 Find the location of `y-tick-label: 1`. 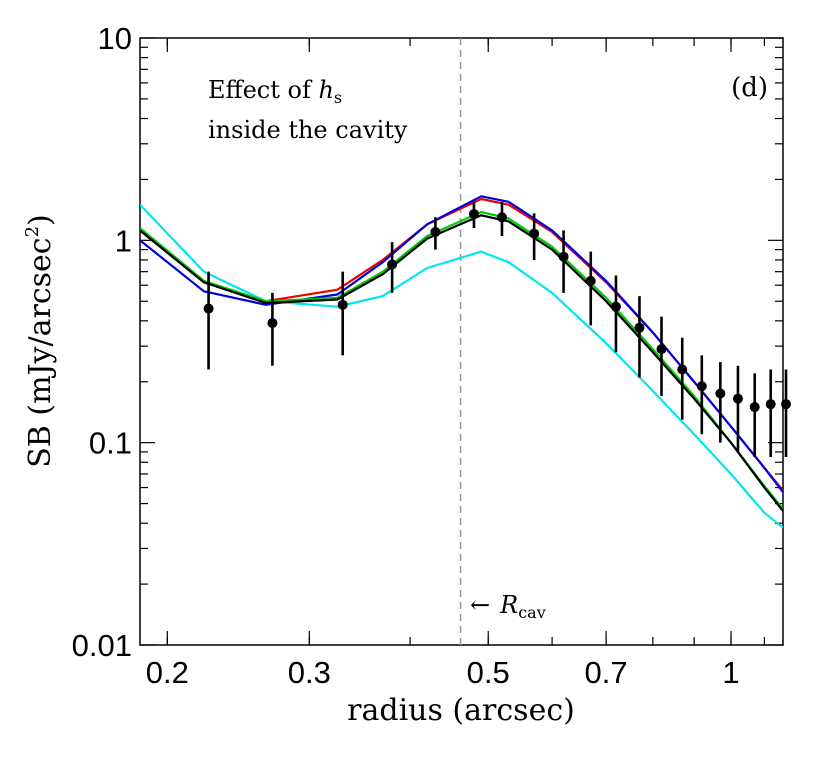

y-tick-label: 1 is located at coordinates (123, 240).